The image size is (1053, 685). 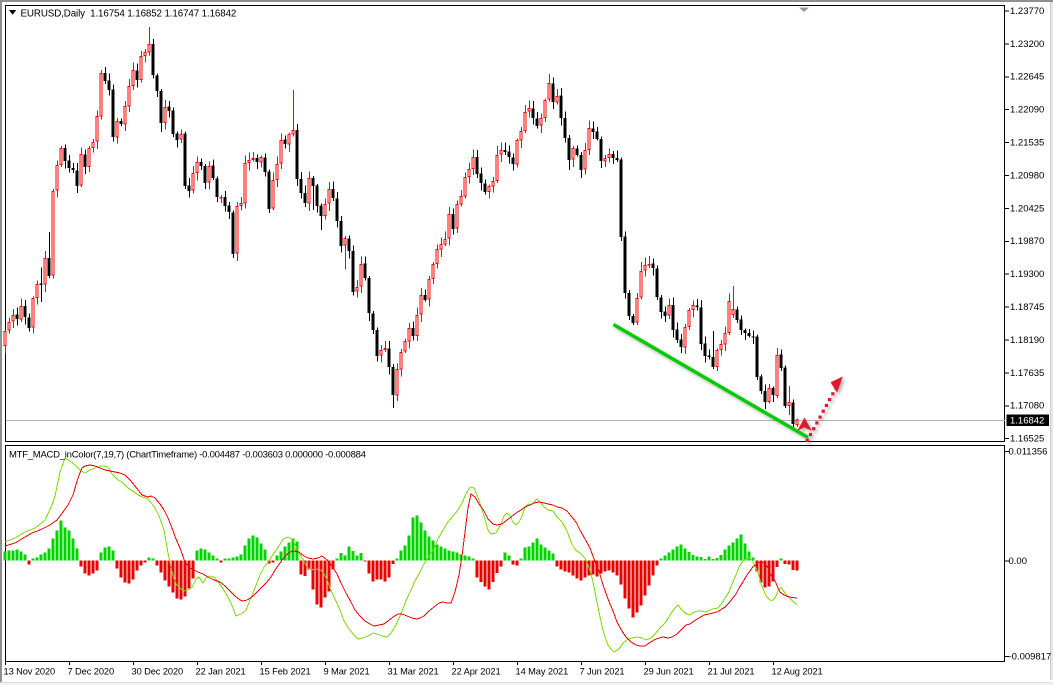 What do you see at coordinates (158, 672) in the screenshot?
I see `svg-text: 30 Dec 2020` at bounding box center [158, 672].